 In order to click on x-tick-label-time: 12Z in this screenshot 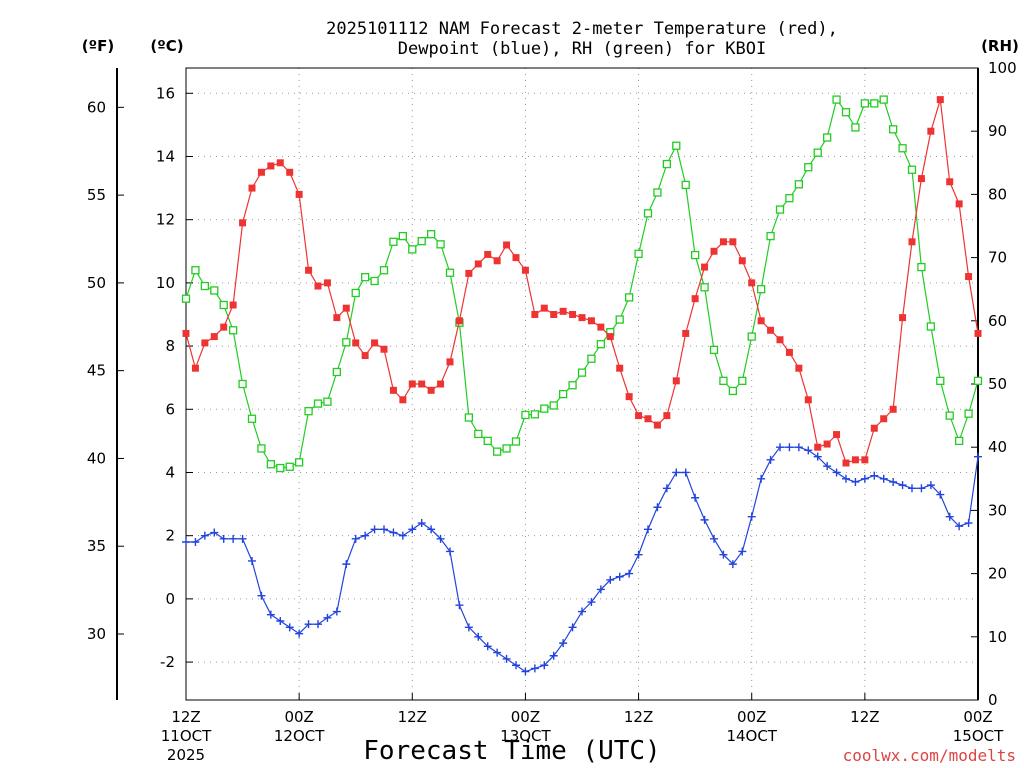, I will do `click(638, 717)`.